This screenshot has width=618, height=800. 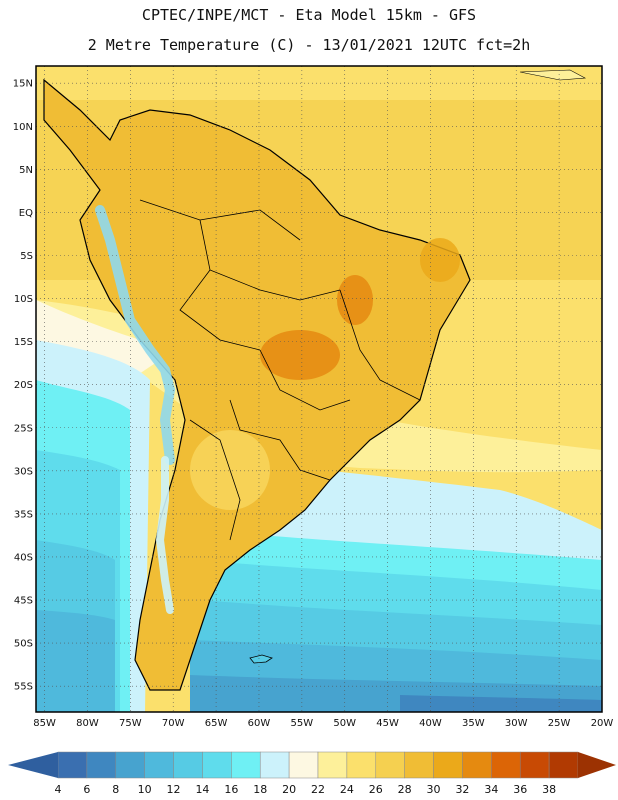 I want to click on colorbar-high-arrow, so click(x=597, y=765).